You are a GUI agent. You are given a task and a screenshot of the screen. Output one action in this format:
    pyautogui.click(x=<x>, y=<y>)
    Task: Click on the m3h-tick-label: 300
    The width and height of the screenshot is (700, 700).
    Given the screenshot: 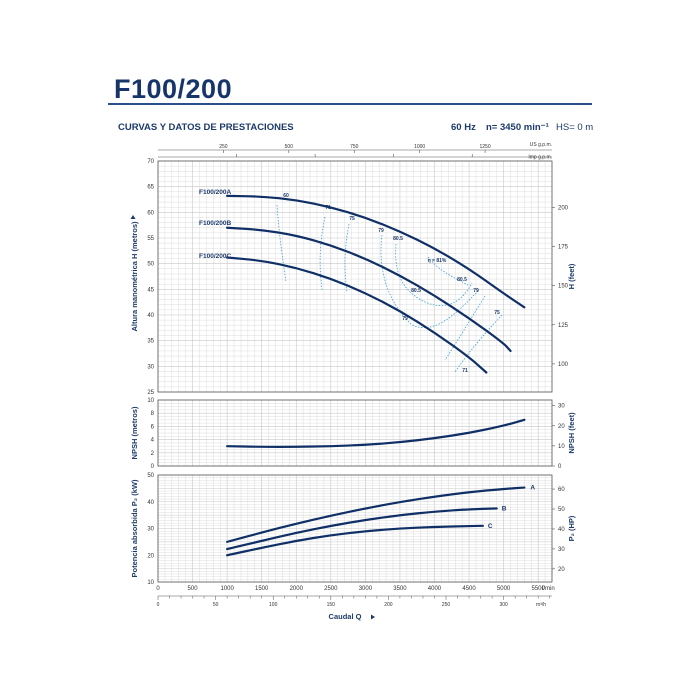 What is the action you would take?
    pyautogui.click(x=503, y=605)
    